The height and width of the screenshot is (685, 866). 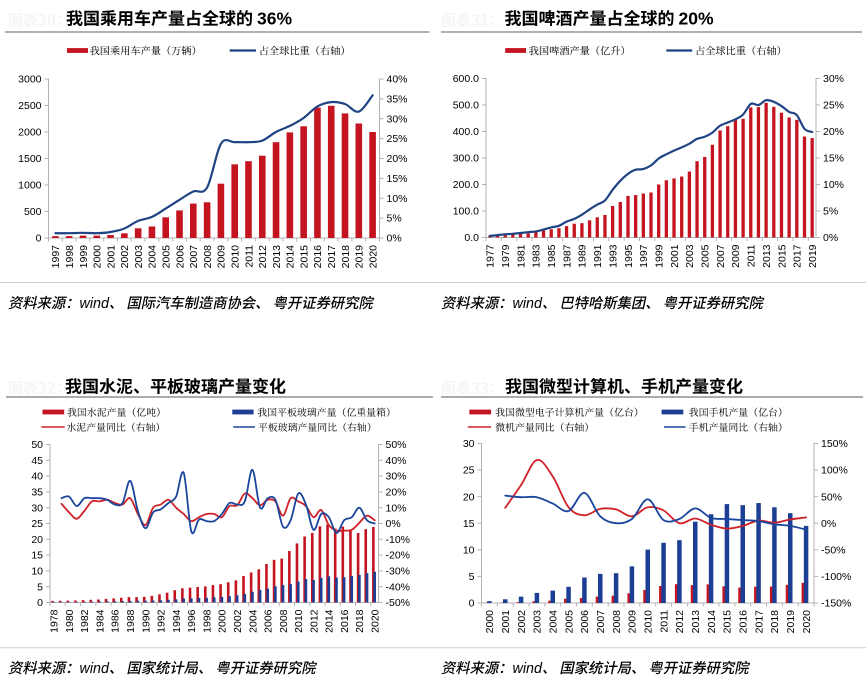 I want to click on svg-text: -10%, so click(x=398, y=540).